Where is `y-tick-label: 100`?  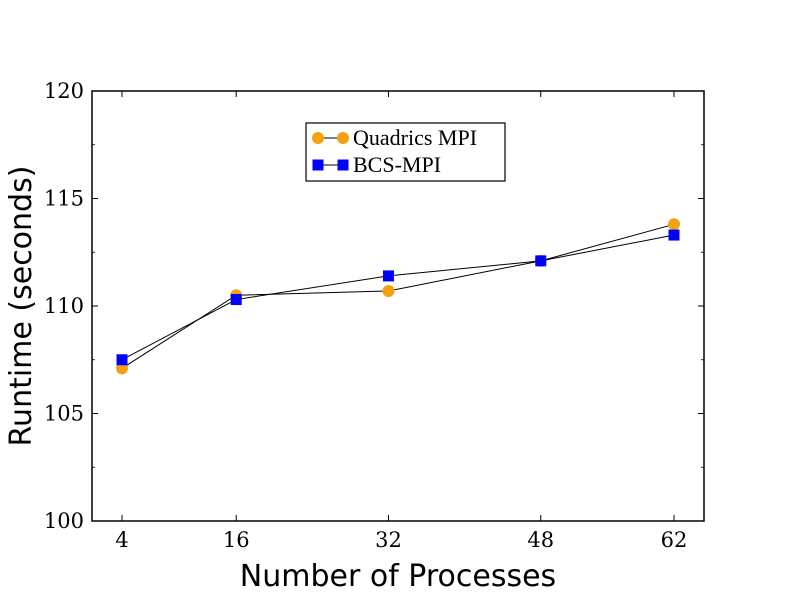
y-tick-label: 100 is located at coordinates (64, 521).